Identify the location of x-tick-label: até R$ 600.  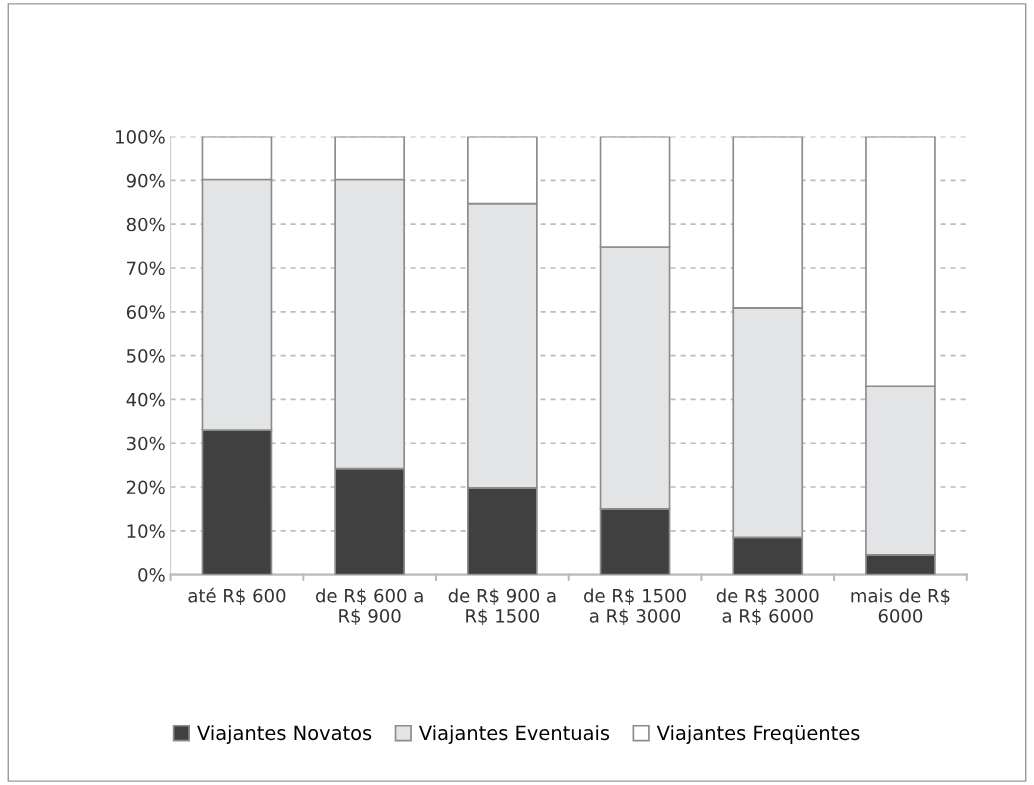
(237, 596).